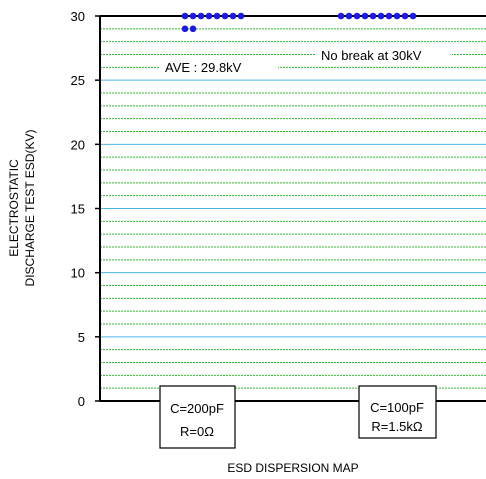 The width and height of the screenshot is (486, 479). I want to click on condition-line-c-group-1: C=200pF, so click(197, 408).